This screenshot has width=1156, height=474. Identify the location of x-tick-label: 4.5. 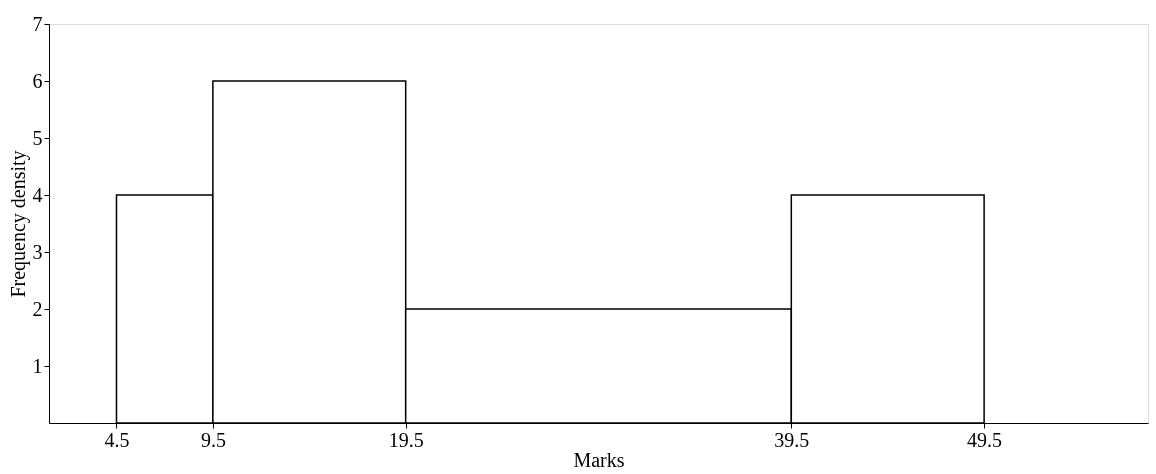
(117, 439).